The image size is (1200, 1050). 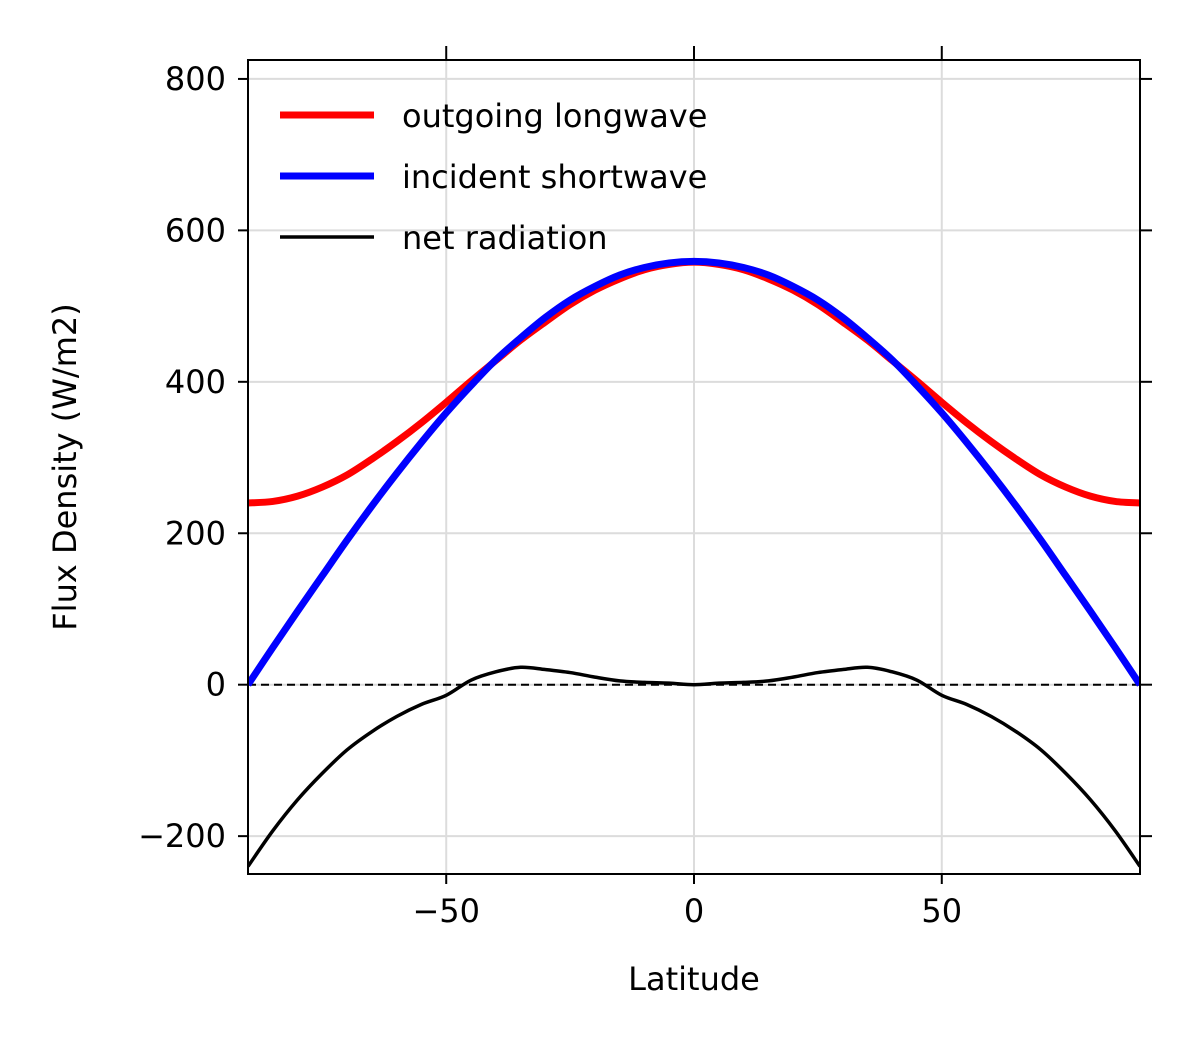 I want to click on y-tick-label: −200, so click(x=182, y=836).